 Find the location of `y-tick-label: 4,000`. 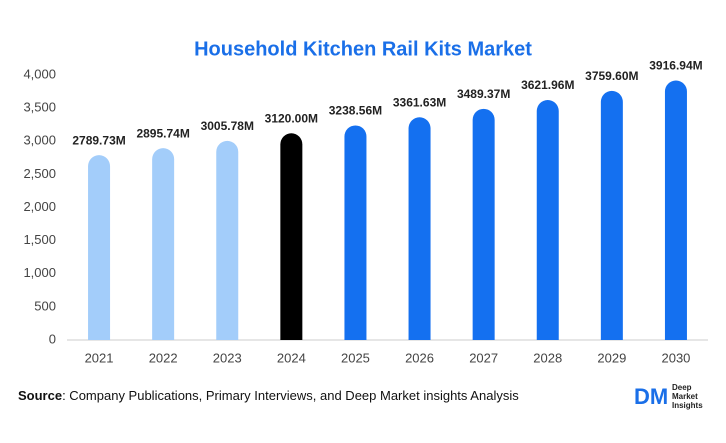

y-tick-label: 4,000 is located at coordinates (39, 73).